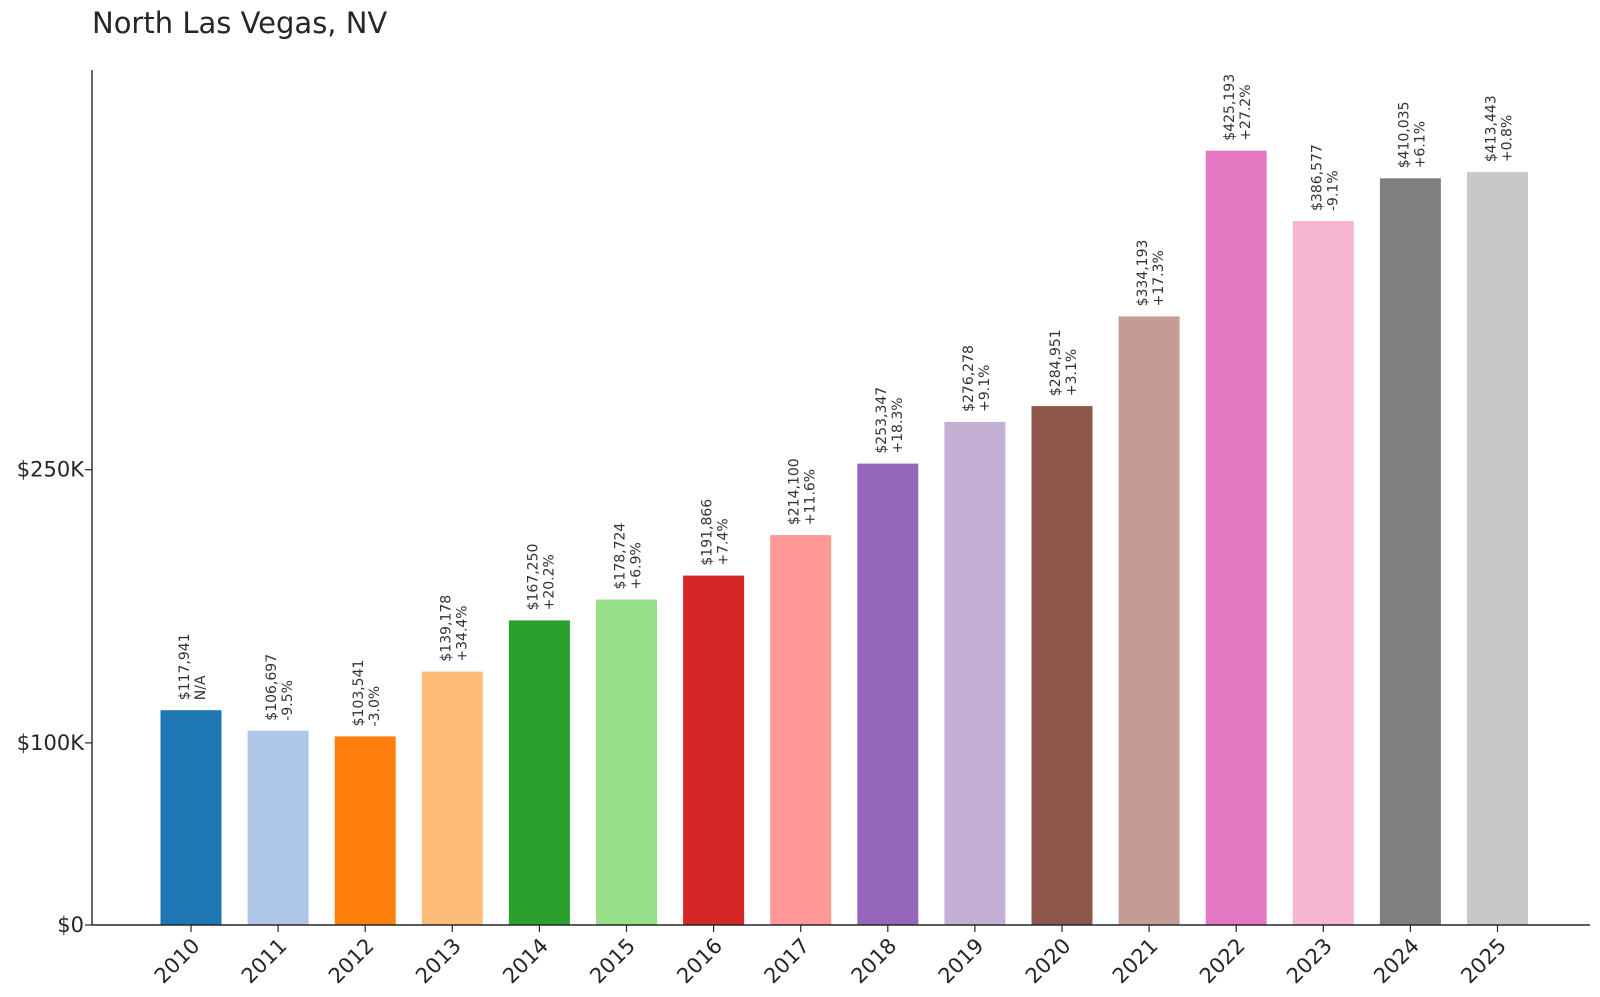  What do you see at coordinates (1064, 362) in the screenshot?
I see `bar-label-2020: $284,951+3.1%` at bounding box center [1064, 362].